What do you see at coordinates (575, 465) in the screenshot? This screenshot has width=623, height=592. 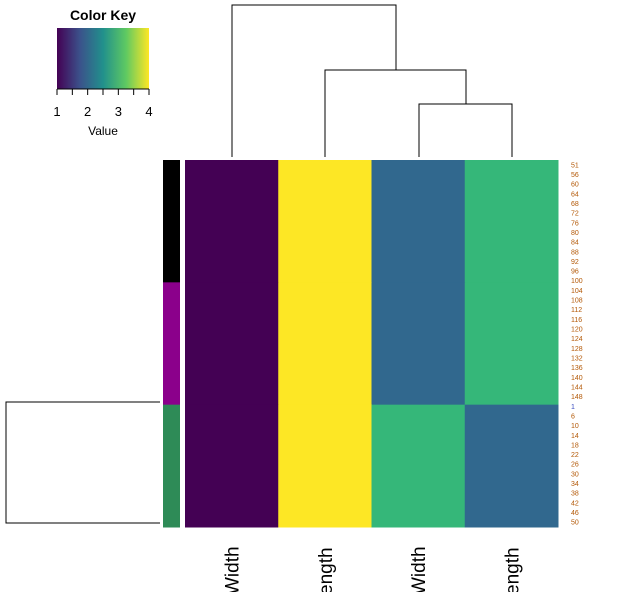 I see `row-label: 26` at bounding box center [575, 465].